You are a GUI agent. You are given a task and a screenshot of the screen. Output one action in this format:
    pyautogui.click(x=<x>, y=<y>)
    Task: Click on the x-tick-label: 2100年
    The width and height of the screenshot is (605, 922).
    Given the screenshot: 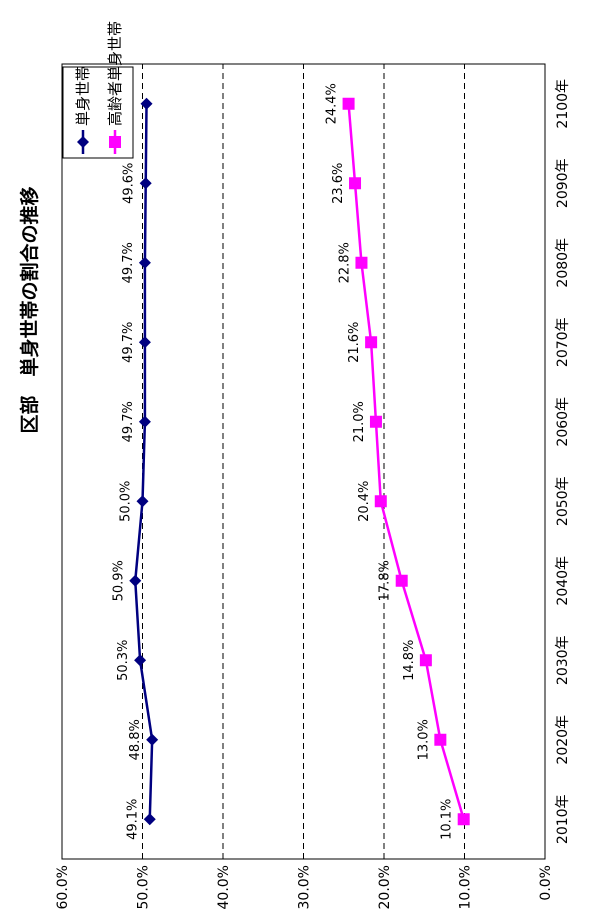 What is the action you would take?
    pyautogui.click(x=563, y=104)
    